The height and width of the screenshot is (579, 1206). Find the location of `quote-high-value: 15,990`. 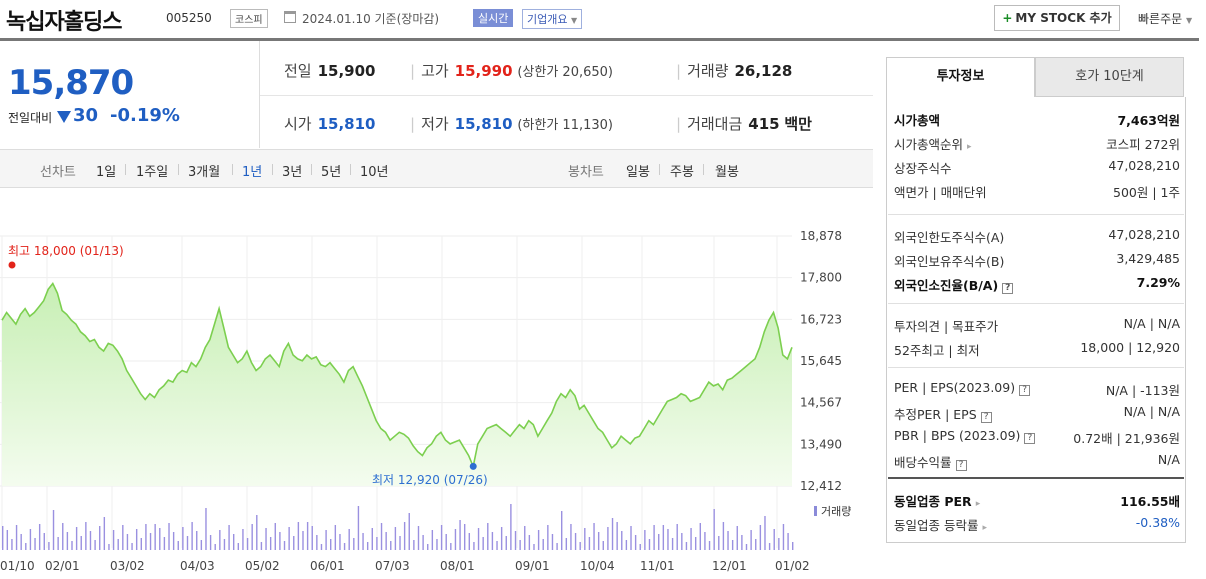

quote-high-value: 15,990 is located at coordinates (483, 71).